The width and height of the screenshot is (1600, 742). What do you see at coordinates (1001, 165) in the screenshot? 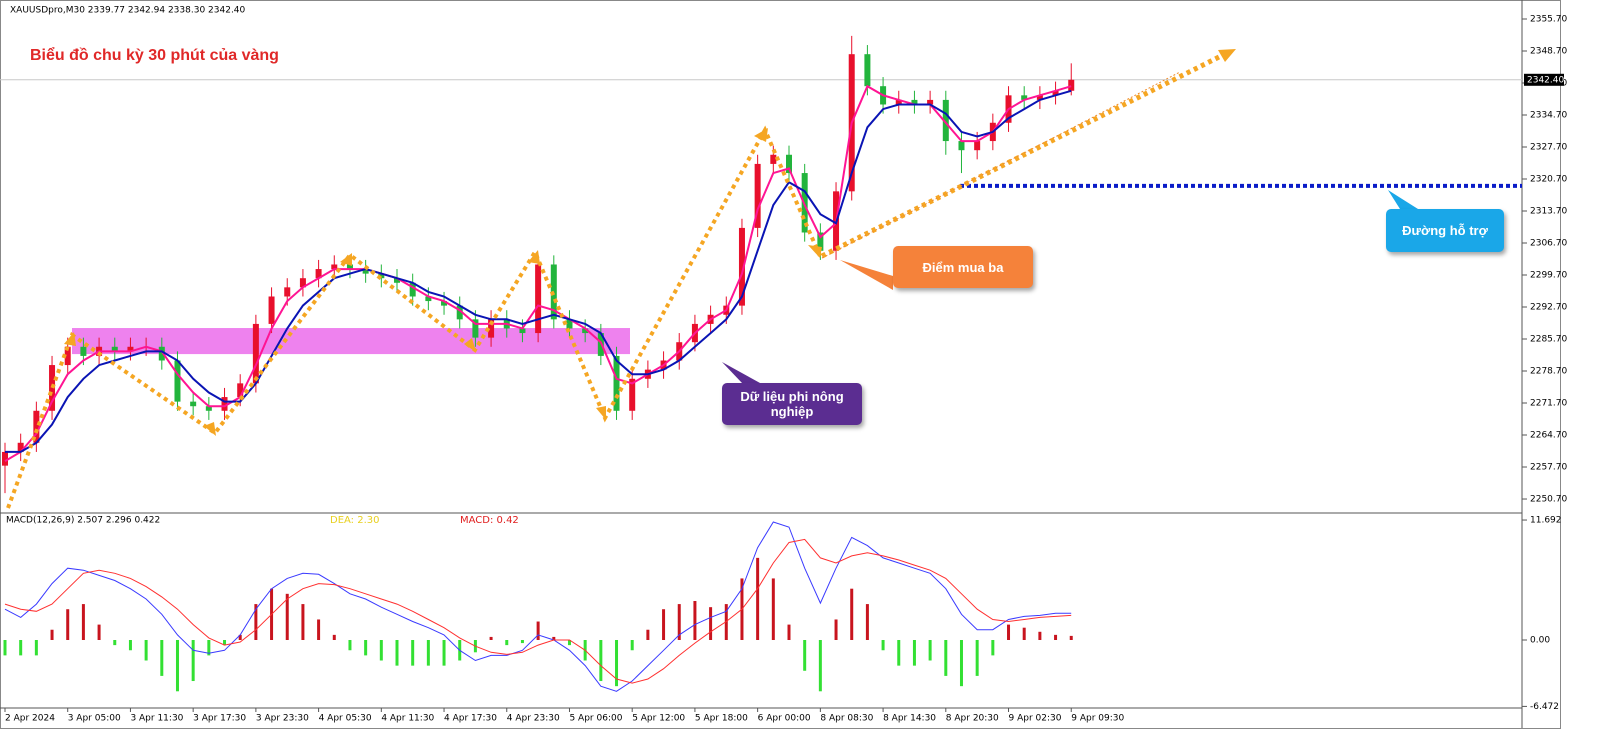
I see `trend-line-thin` at bounding box center [1001, 165].